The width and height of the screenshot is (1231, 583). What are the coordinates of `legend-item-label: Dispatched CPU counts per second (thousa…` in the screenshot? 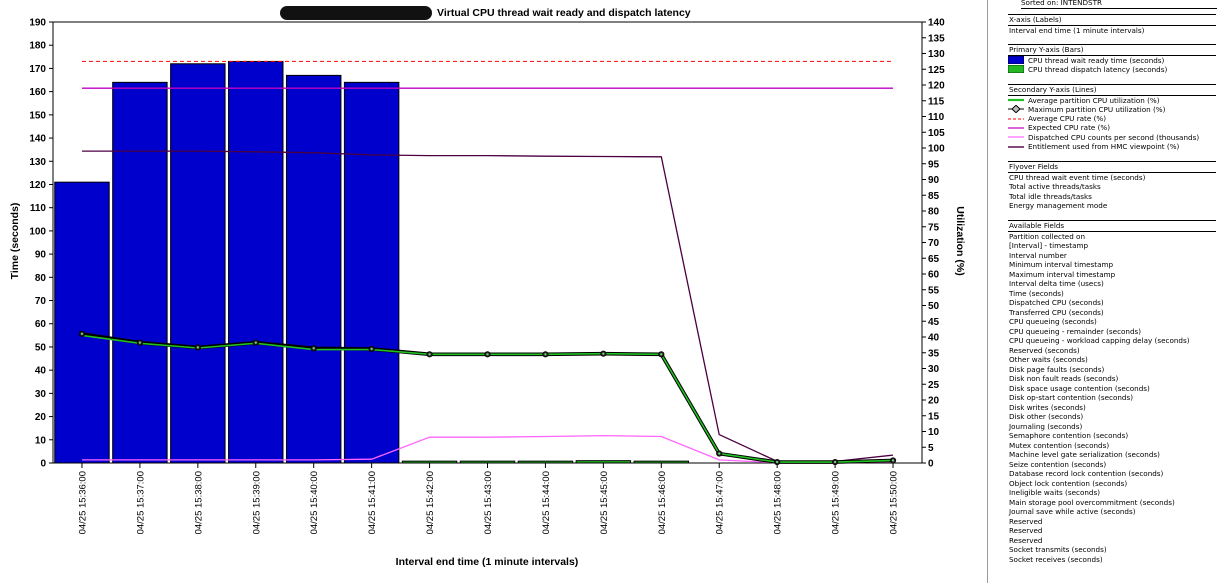 It's located at (1114, 137).